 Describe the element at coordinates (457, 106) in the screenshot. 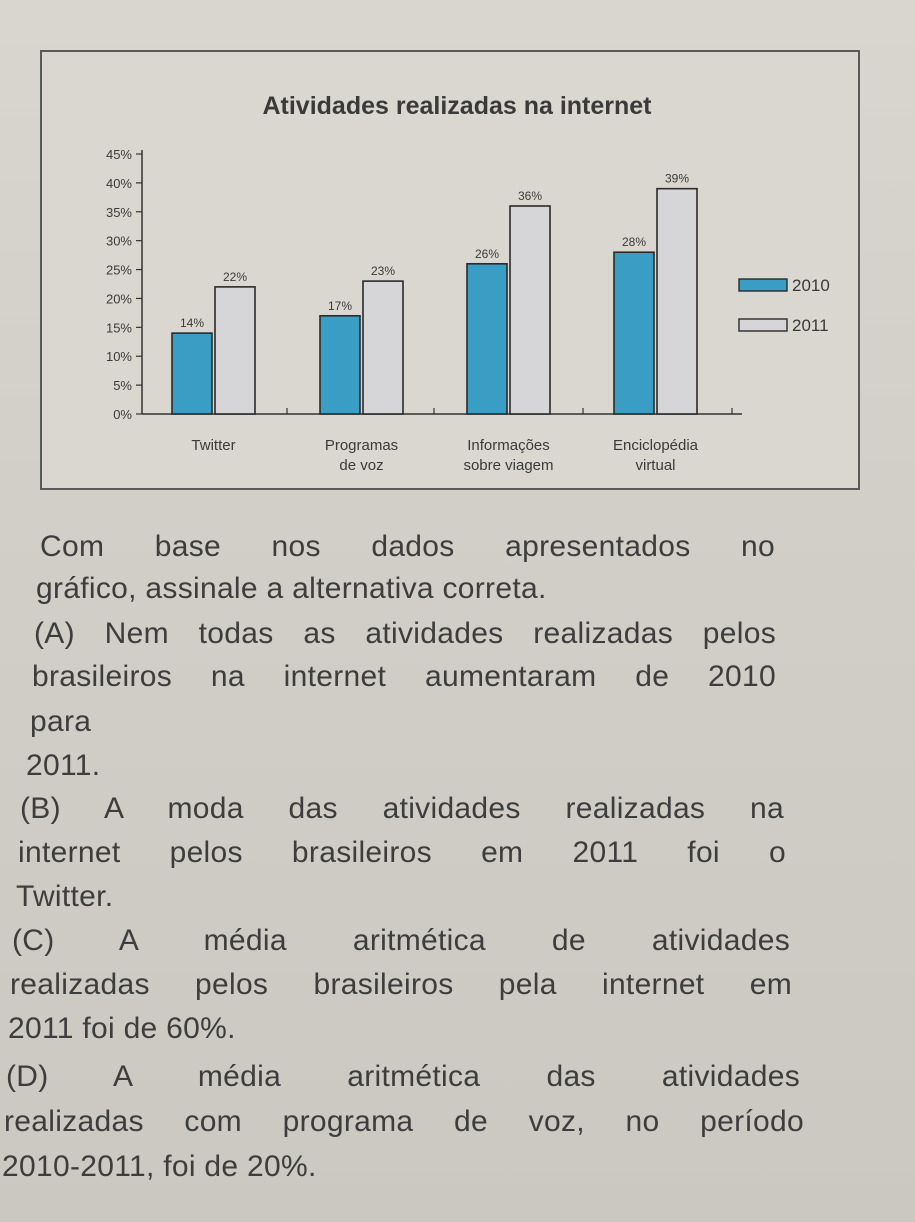

I see `chart-title: Atividades realizadas na internet` at that location.